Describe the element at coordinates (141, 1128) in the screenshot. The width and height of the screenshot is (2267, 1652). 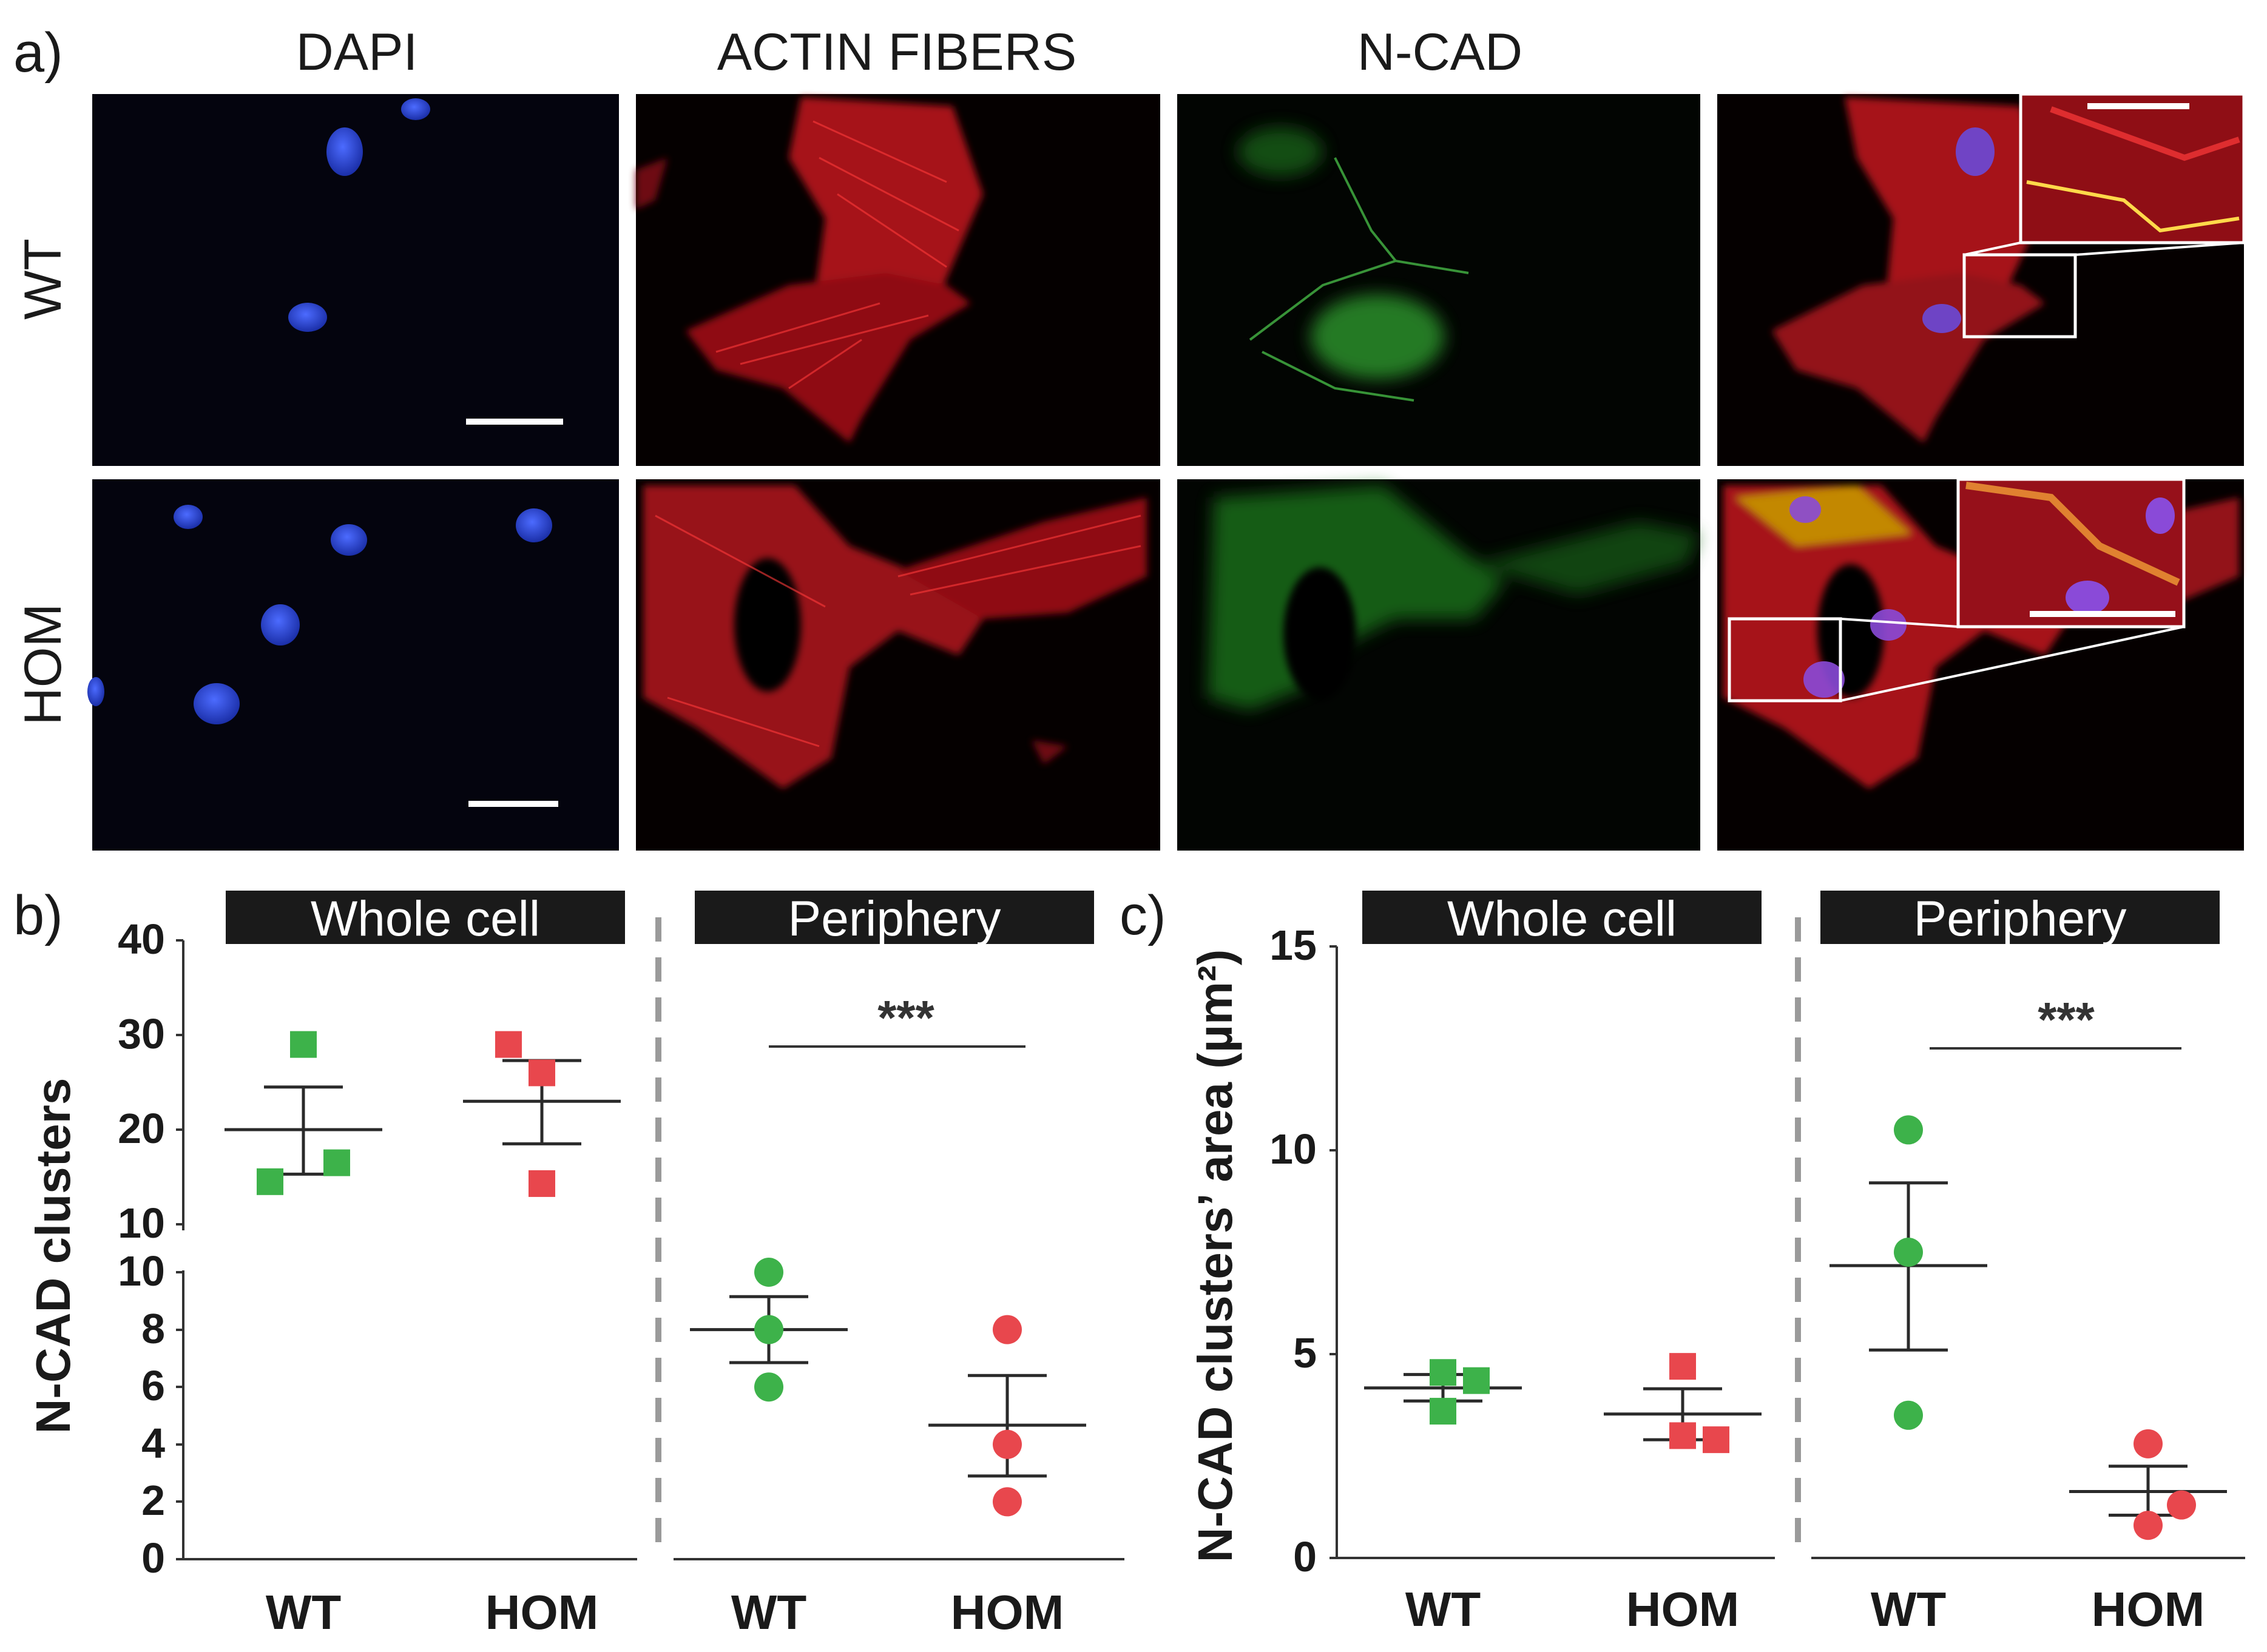
I see `y-tick-label: 20` at that location.